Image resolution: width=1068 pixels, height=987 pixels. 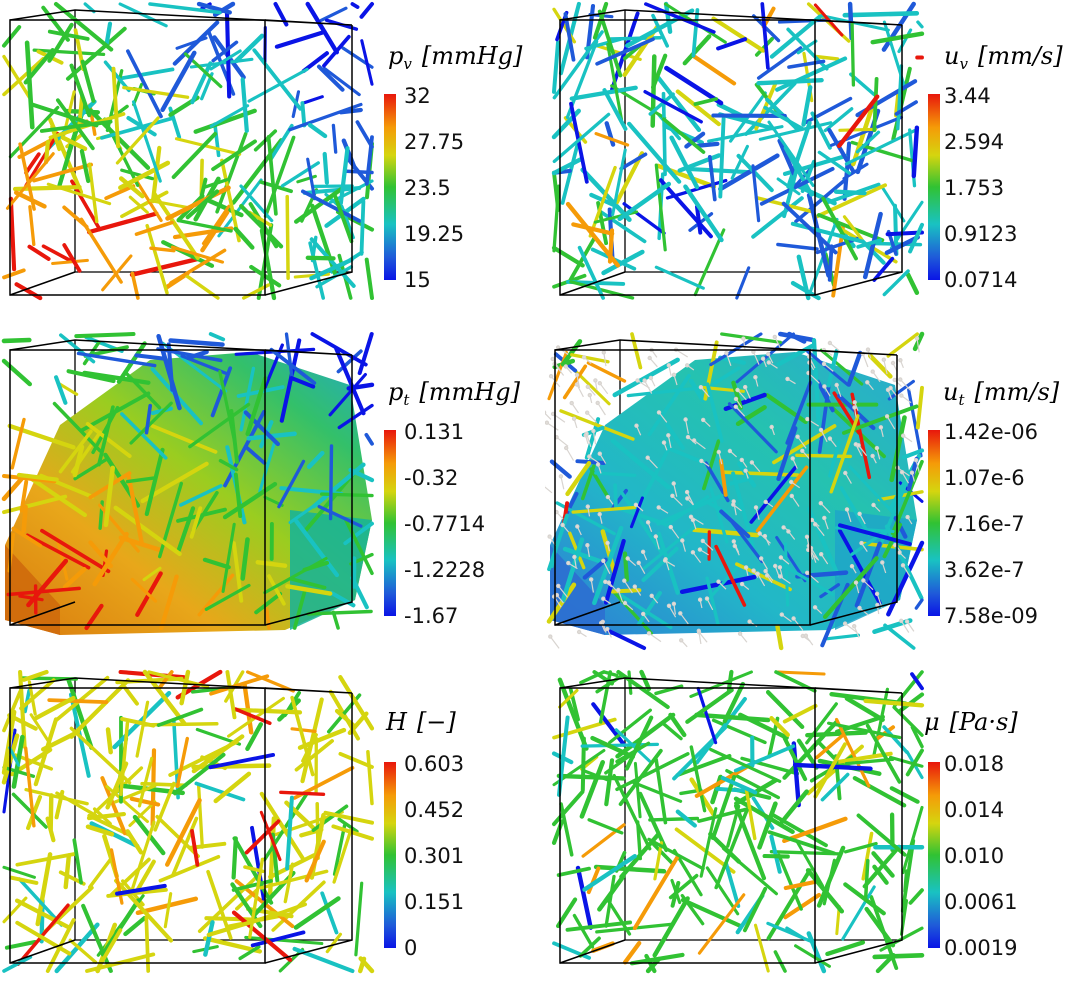 What do you see at coordinates (974, 142) in the screenshot?
I see `colorbar-tick: 2.594` at bounding box center [974, 142].